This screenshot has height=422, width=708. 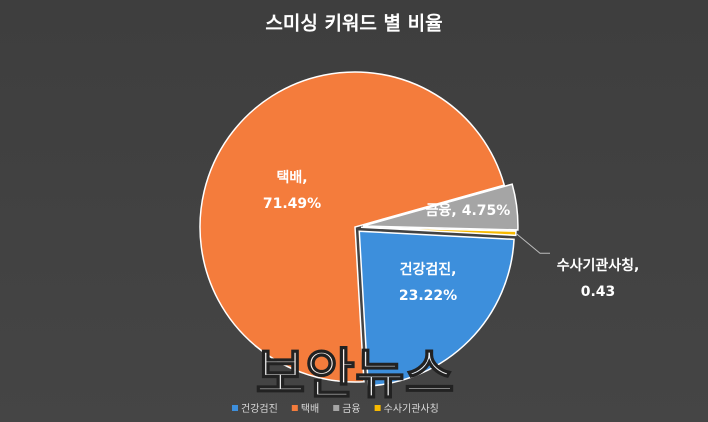 I want to click on legend-label: 수사기관사칭, so click(x=411, y=409).